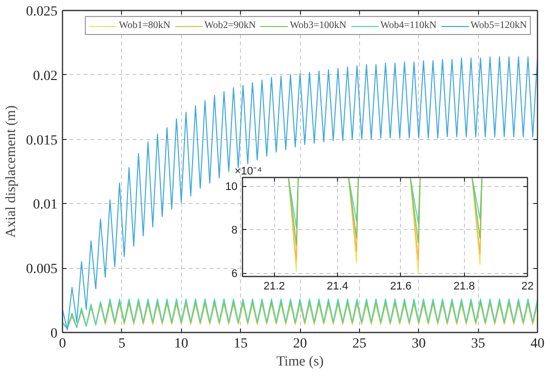 The width and height of the screenshot is (550, 381). I want to click on x-tick-label: 21.4, so click(337, 286).